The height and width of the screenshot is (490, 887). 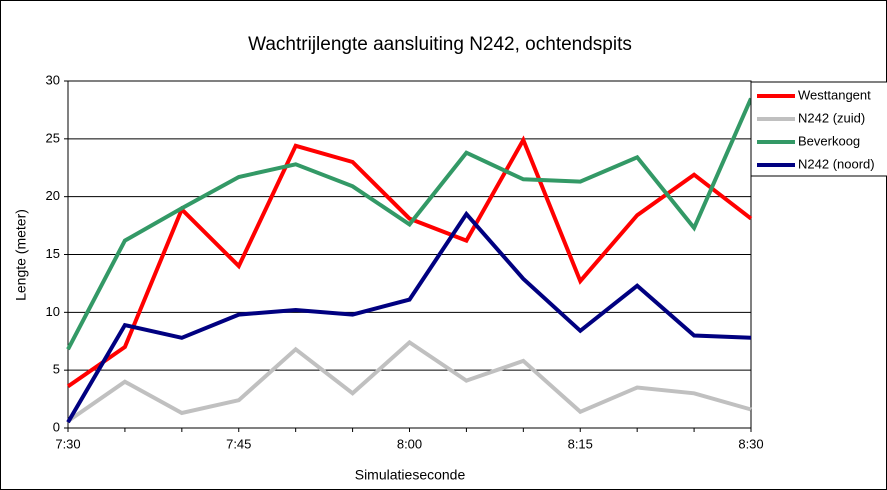 What do you see at coordinates (53, 137) in the screenshot?
I see `y-tick-label: 25` at bounding box center [53, 137].